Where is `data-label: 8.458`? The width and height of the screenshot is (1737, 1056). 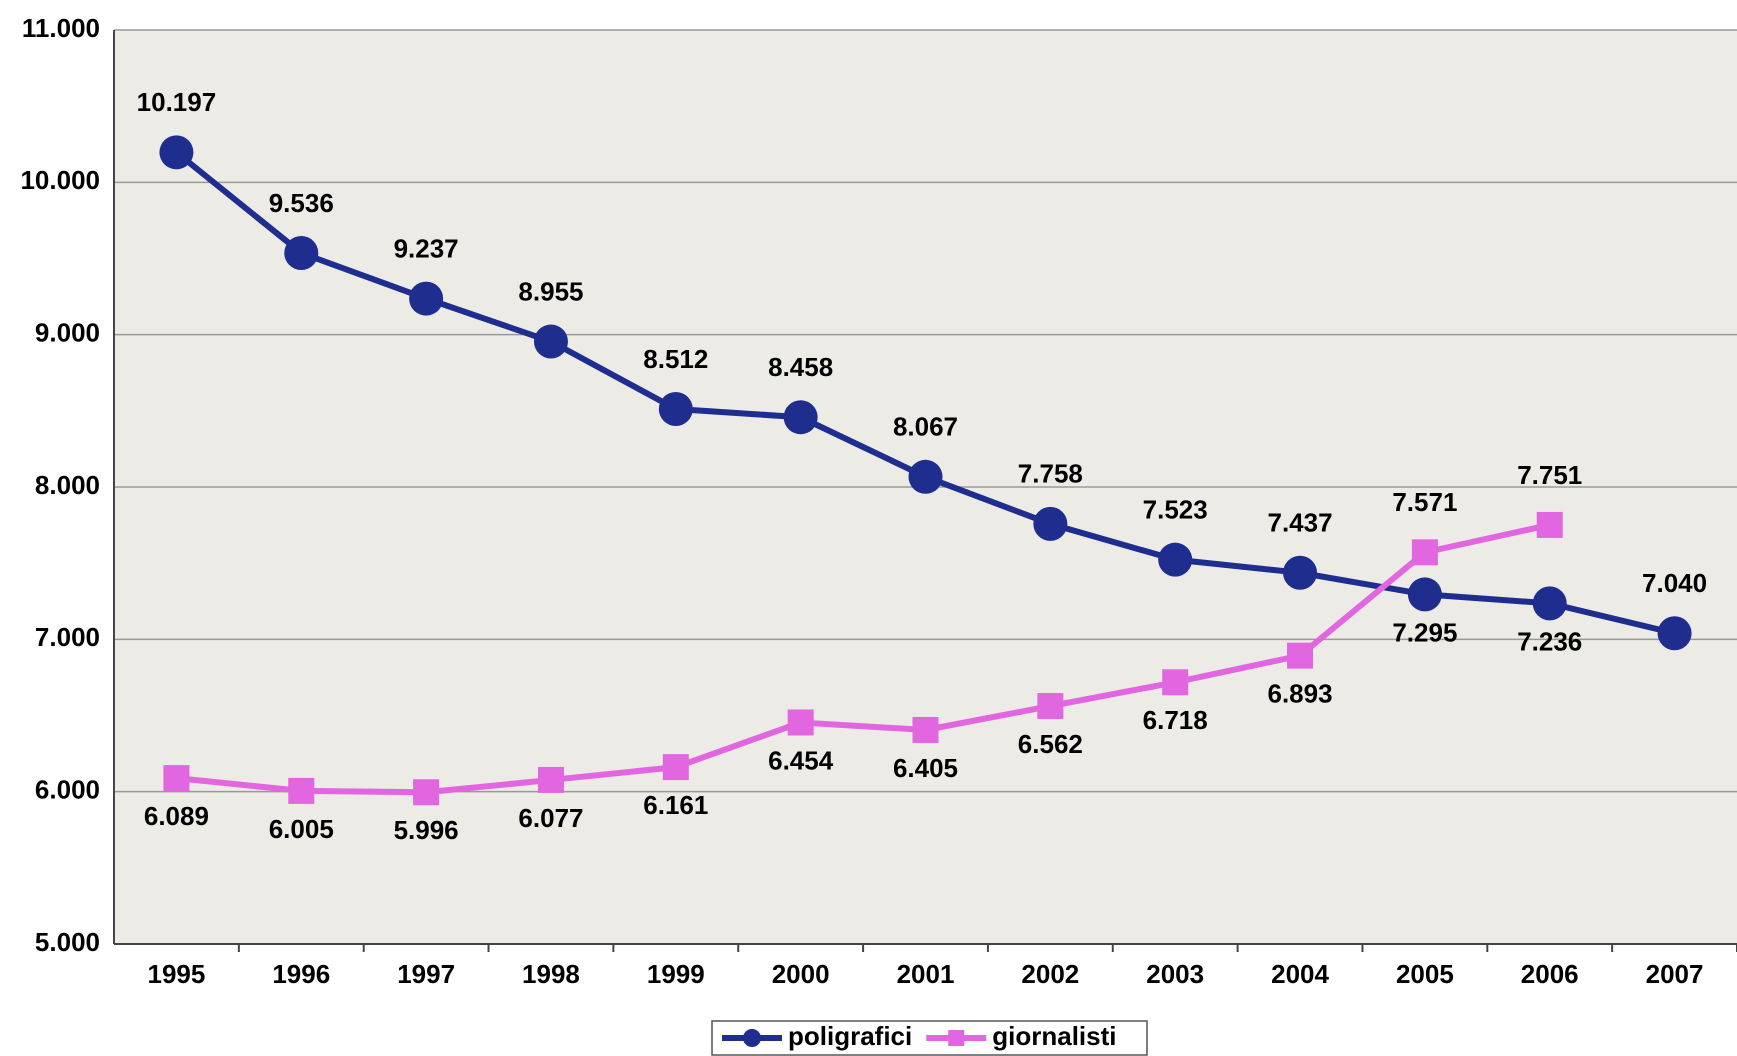
data-label: 8.458 is located at coordinates (800, 367).